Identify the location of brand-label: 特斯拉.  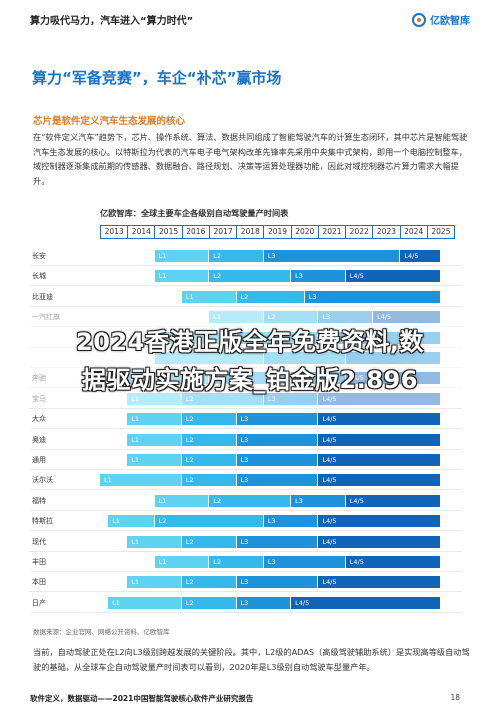
(42, 521).